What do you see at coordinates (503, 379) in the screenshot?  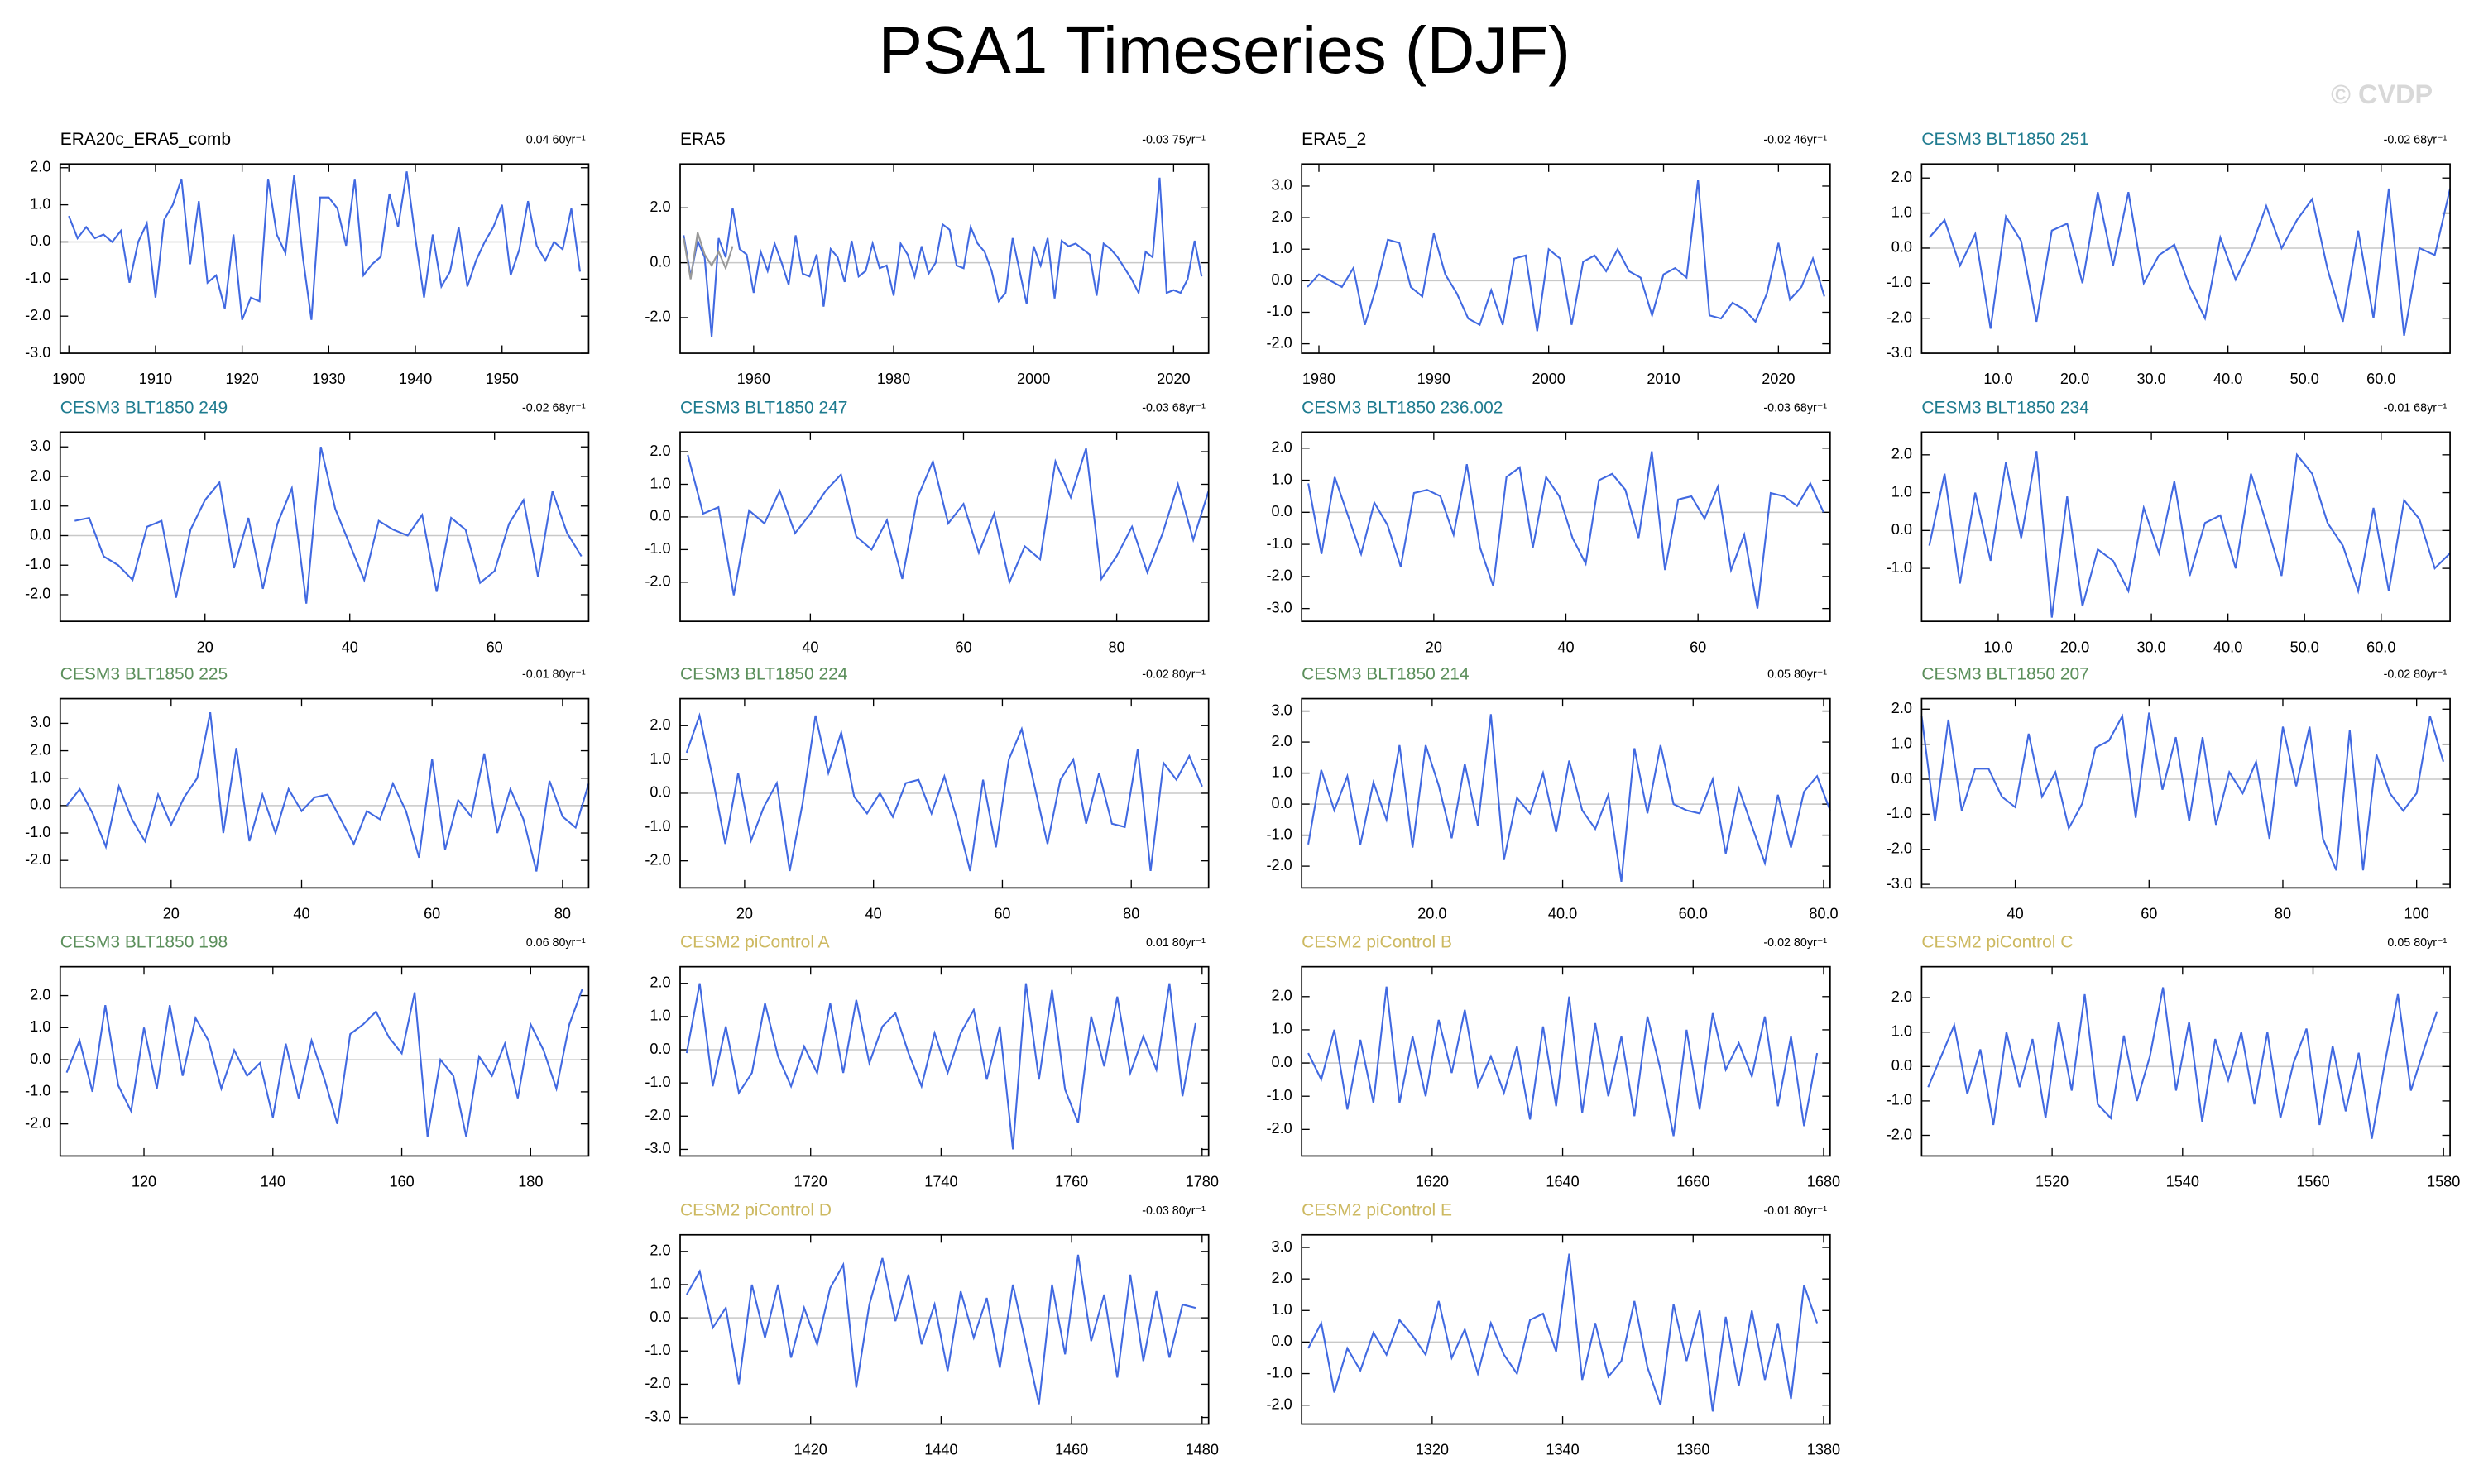 I see `x-tick-label: 1950` at bounding box center [503, 379].